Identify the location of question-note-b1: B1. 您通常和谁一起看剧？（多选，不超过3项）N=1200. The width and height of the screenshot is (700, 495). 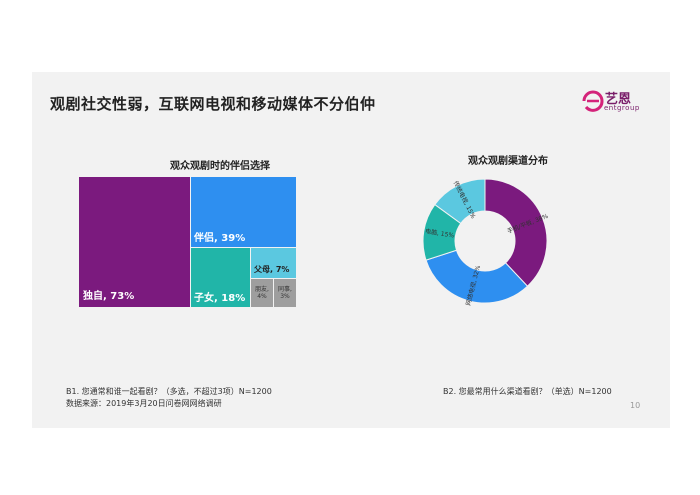
(169, 391).